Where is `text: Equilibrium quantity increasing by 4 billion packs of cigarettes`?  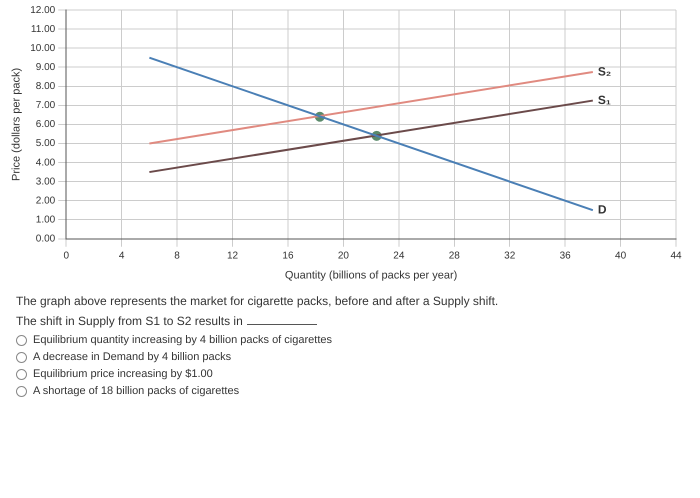
text: Equilibrium quantity increasing by 4 billion packs of cigarettes is located at coordinates (182, 340).